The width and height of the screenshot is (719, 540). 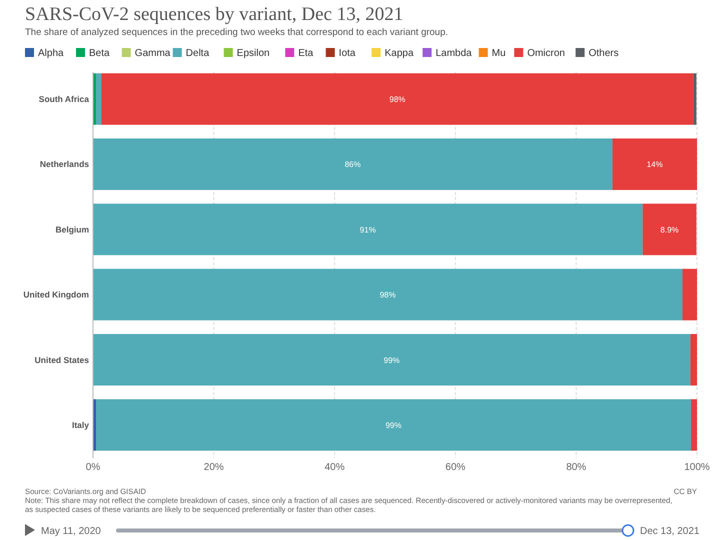 I want to click on x-tick-label: 40%, so click(x=334, y=467).